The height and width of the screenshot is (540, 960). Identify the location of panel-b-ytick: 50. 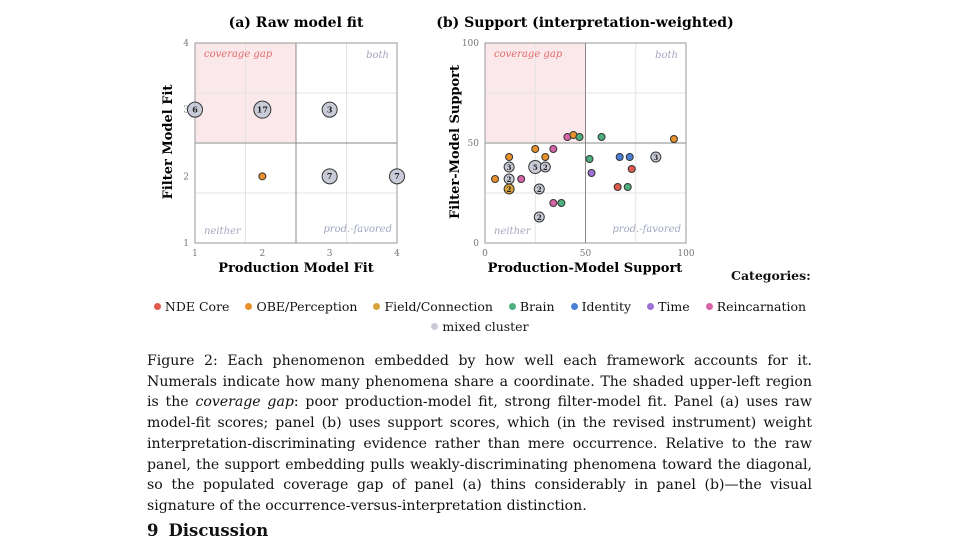
(474, 144).